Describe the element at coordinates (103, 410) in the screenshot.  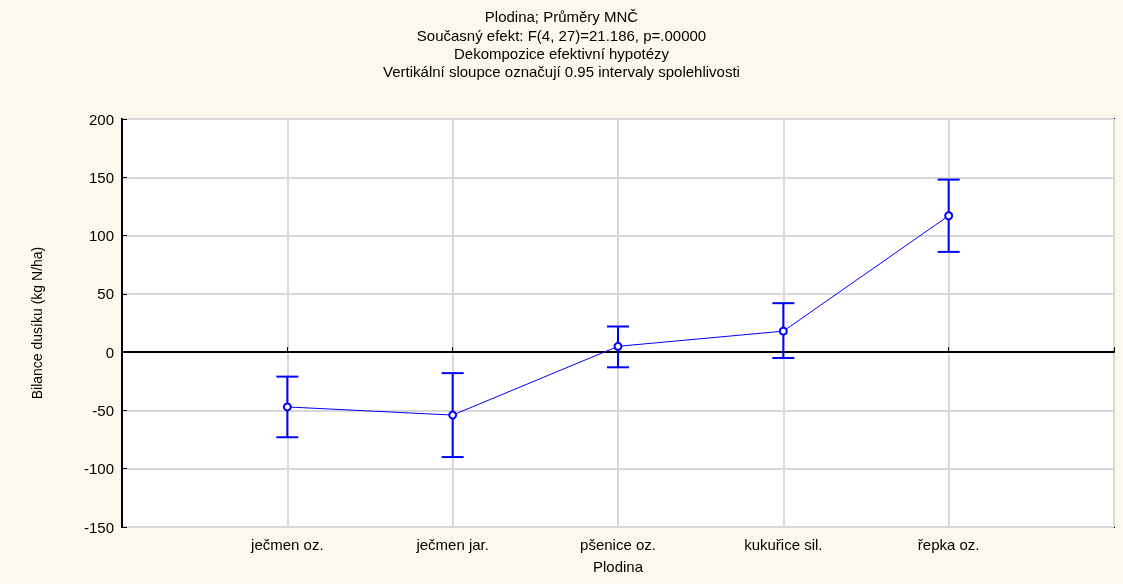
I see `y-tick-label: -50` at that location.